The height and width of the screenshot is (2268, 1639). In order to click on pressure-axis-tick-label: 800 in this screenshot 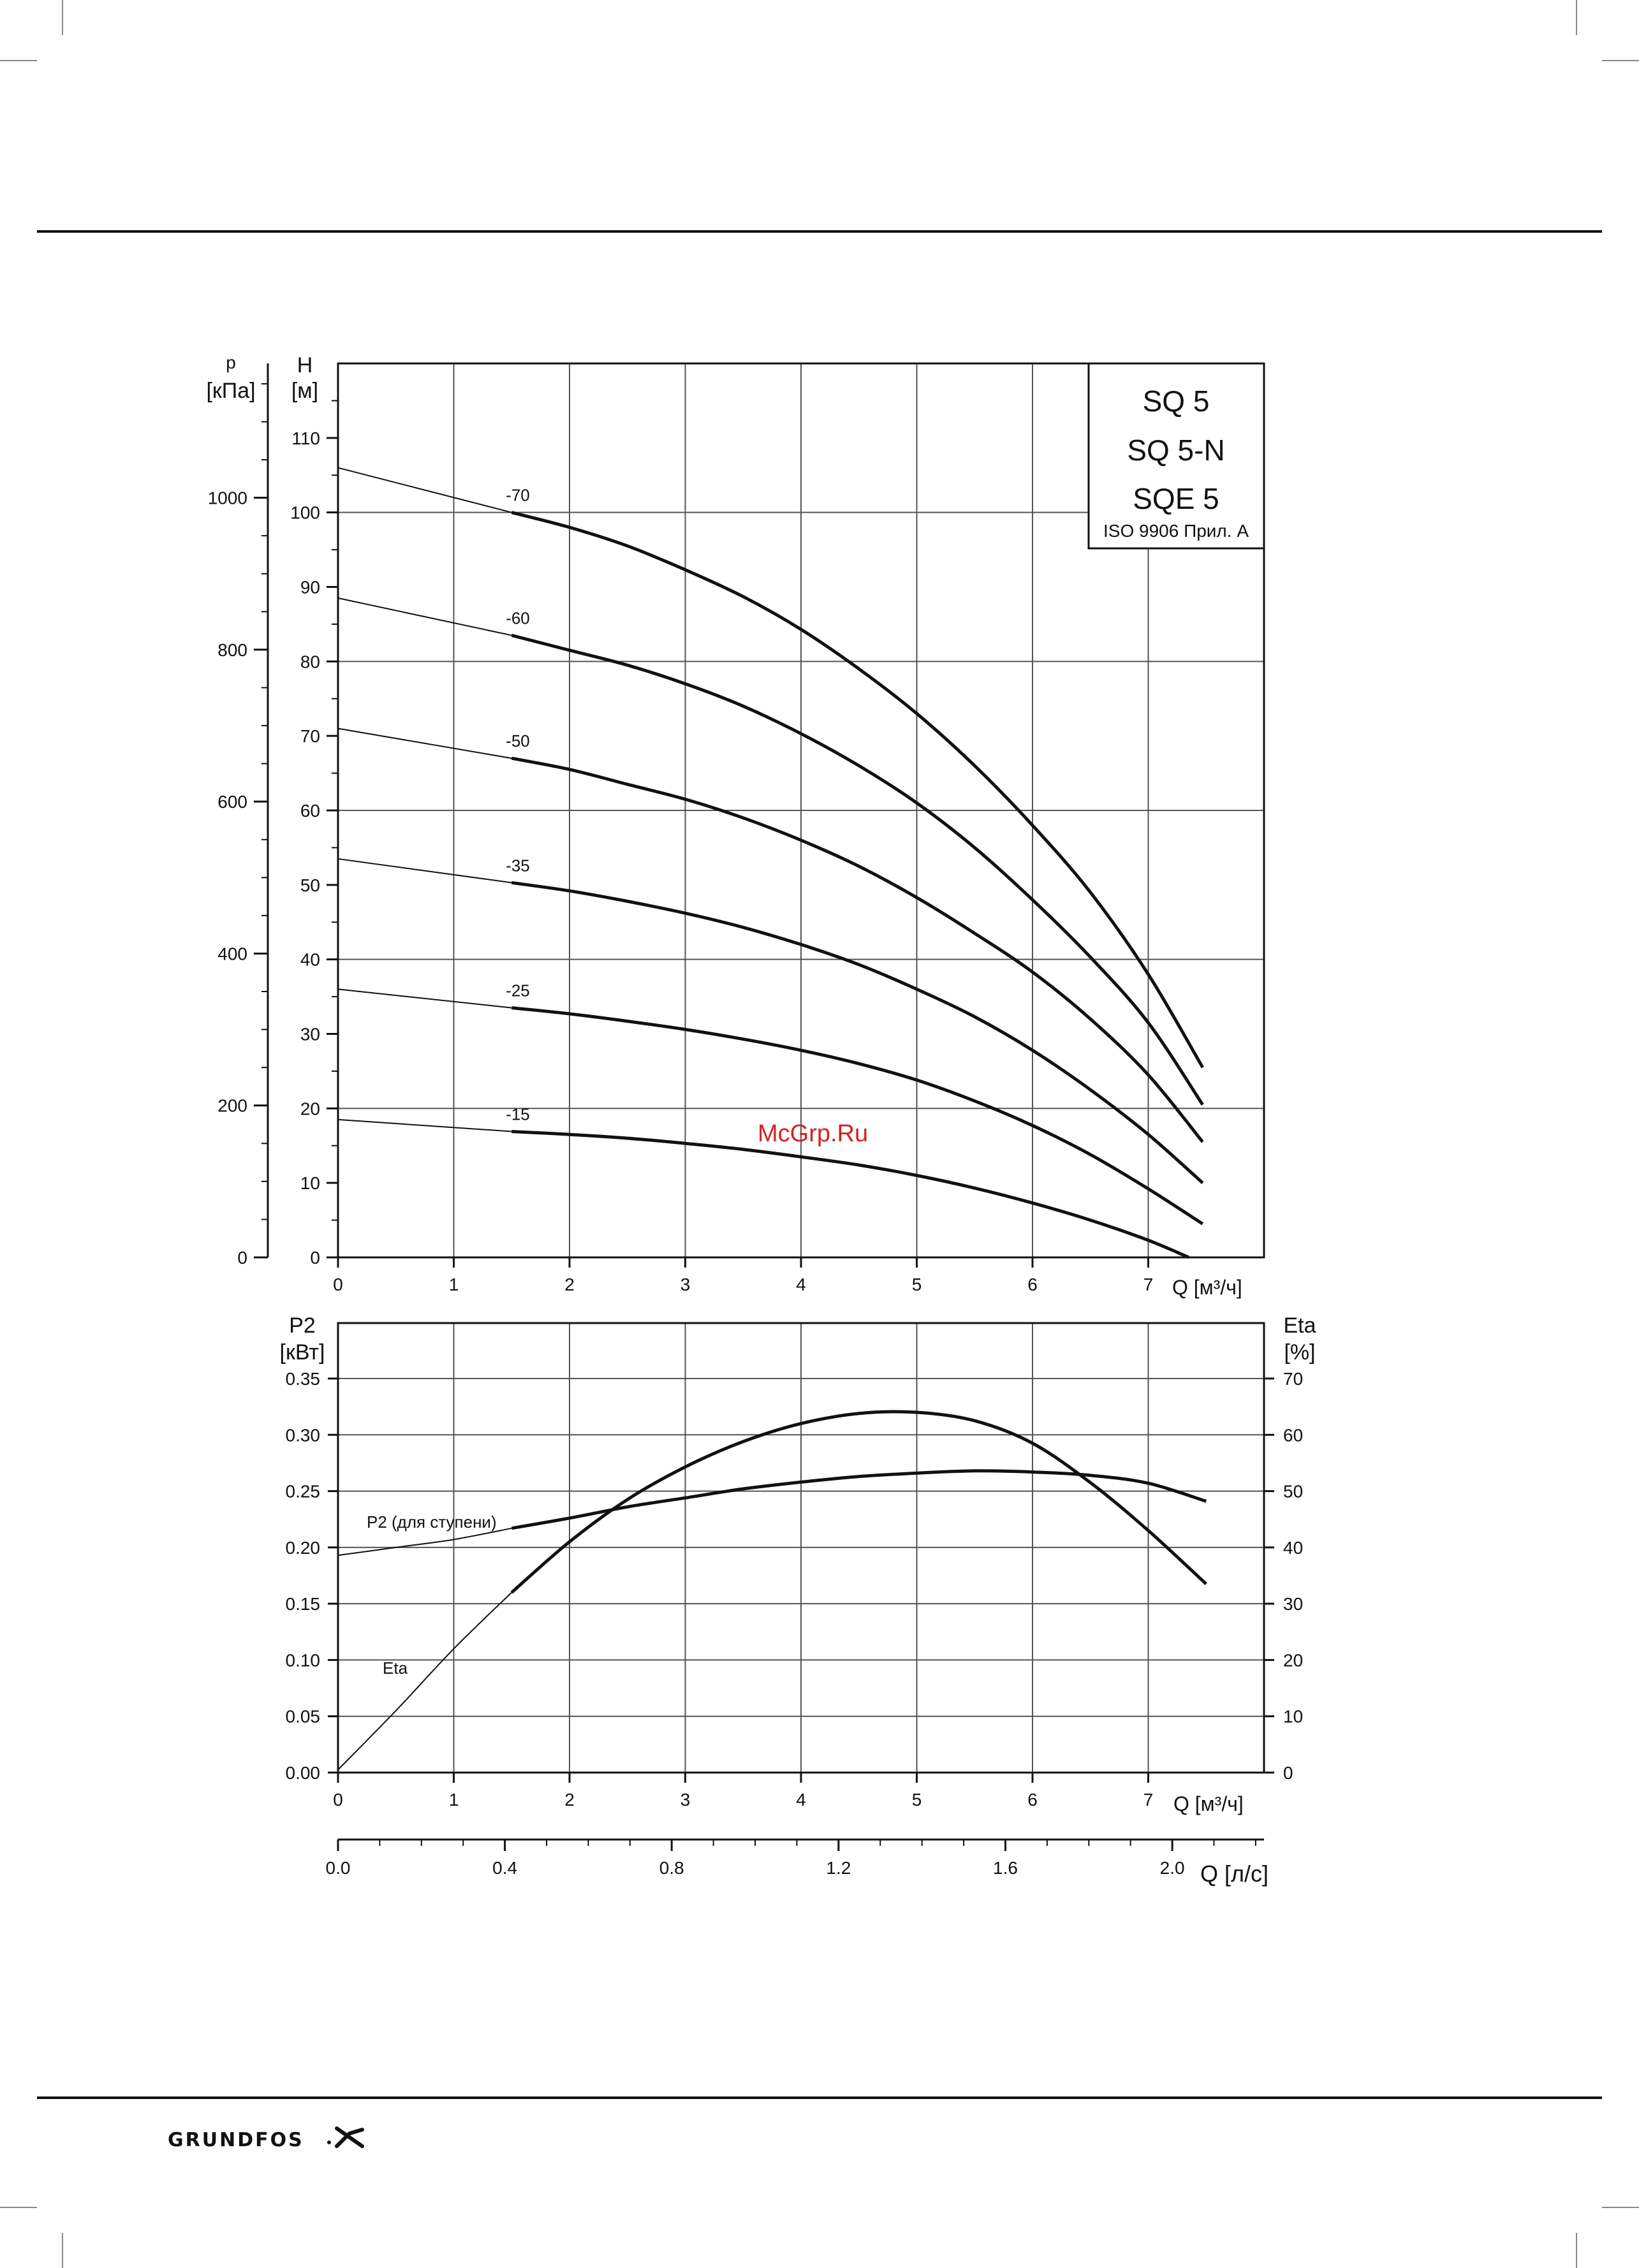, I will do `click(232, 650)`.